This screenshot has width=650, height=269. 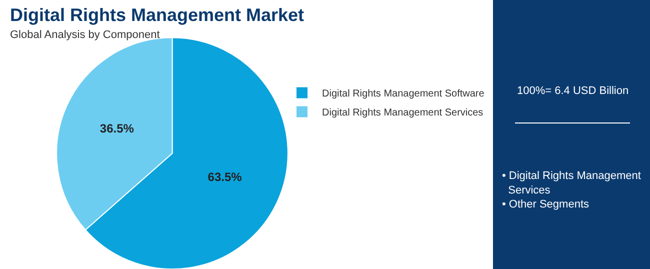 I want to click on legend-label: Digital Rights Management Software, so click(x=403, y=94).